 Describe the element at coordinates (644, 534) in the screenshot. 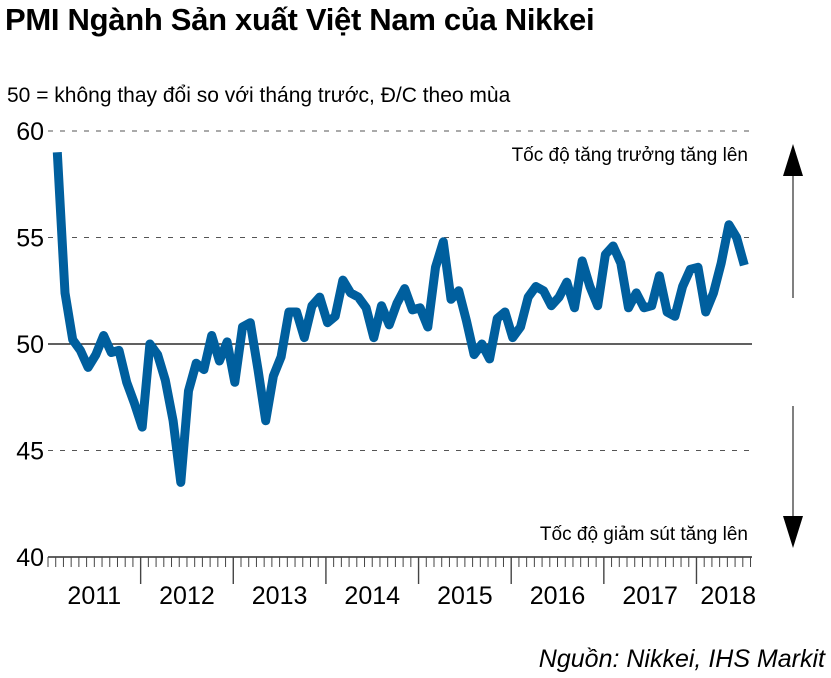

I see `annotation-decline-faster: Tốc độ giảm sút tăng lên` at that location.